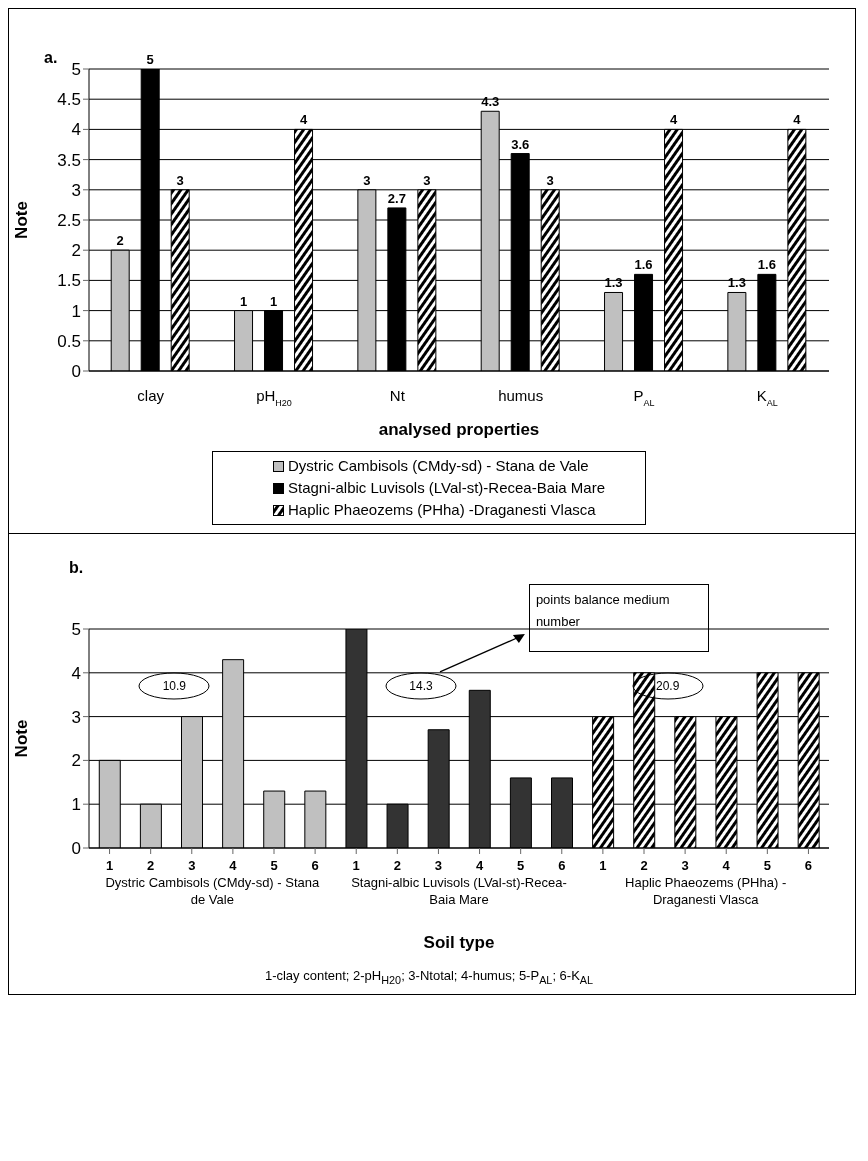  I want to click on legend-label: Stagni-albic Luvisols (LVal-st)-Recea-Baia Mare, so click(446, 488).